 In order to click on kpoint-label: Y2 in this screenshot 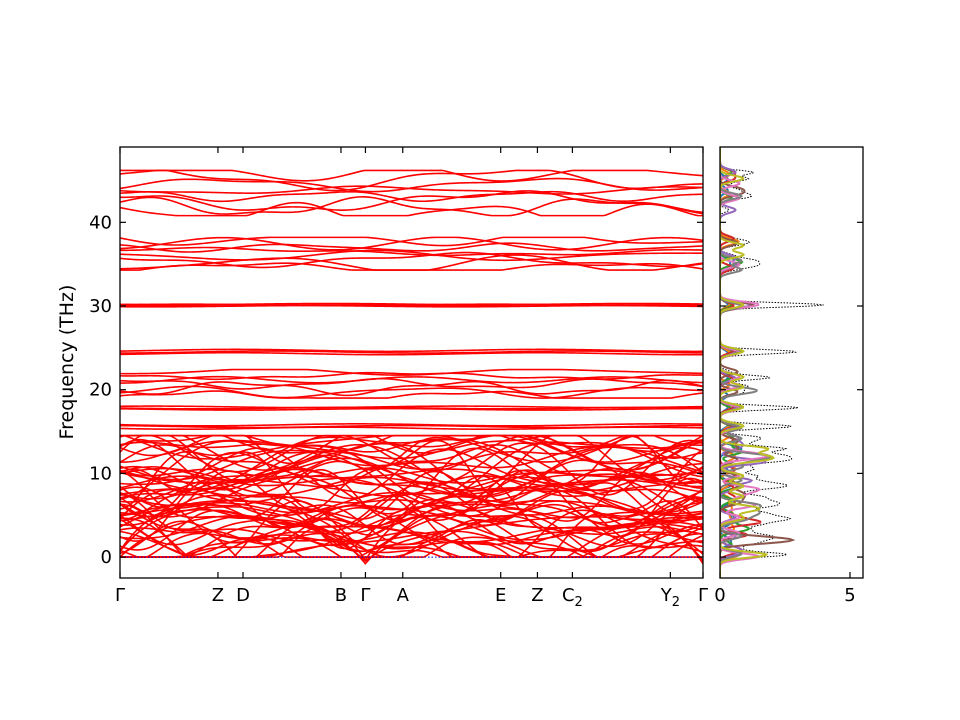, I will do `click(670, 597)`.